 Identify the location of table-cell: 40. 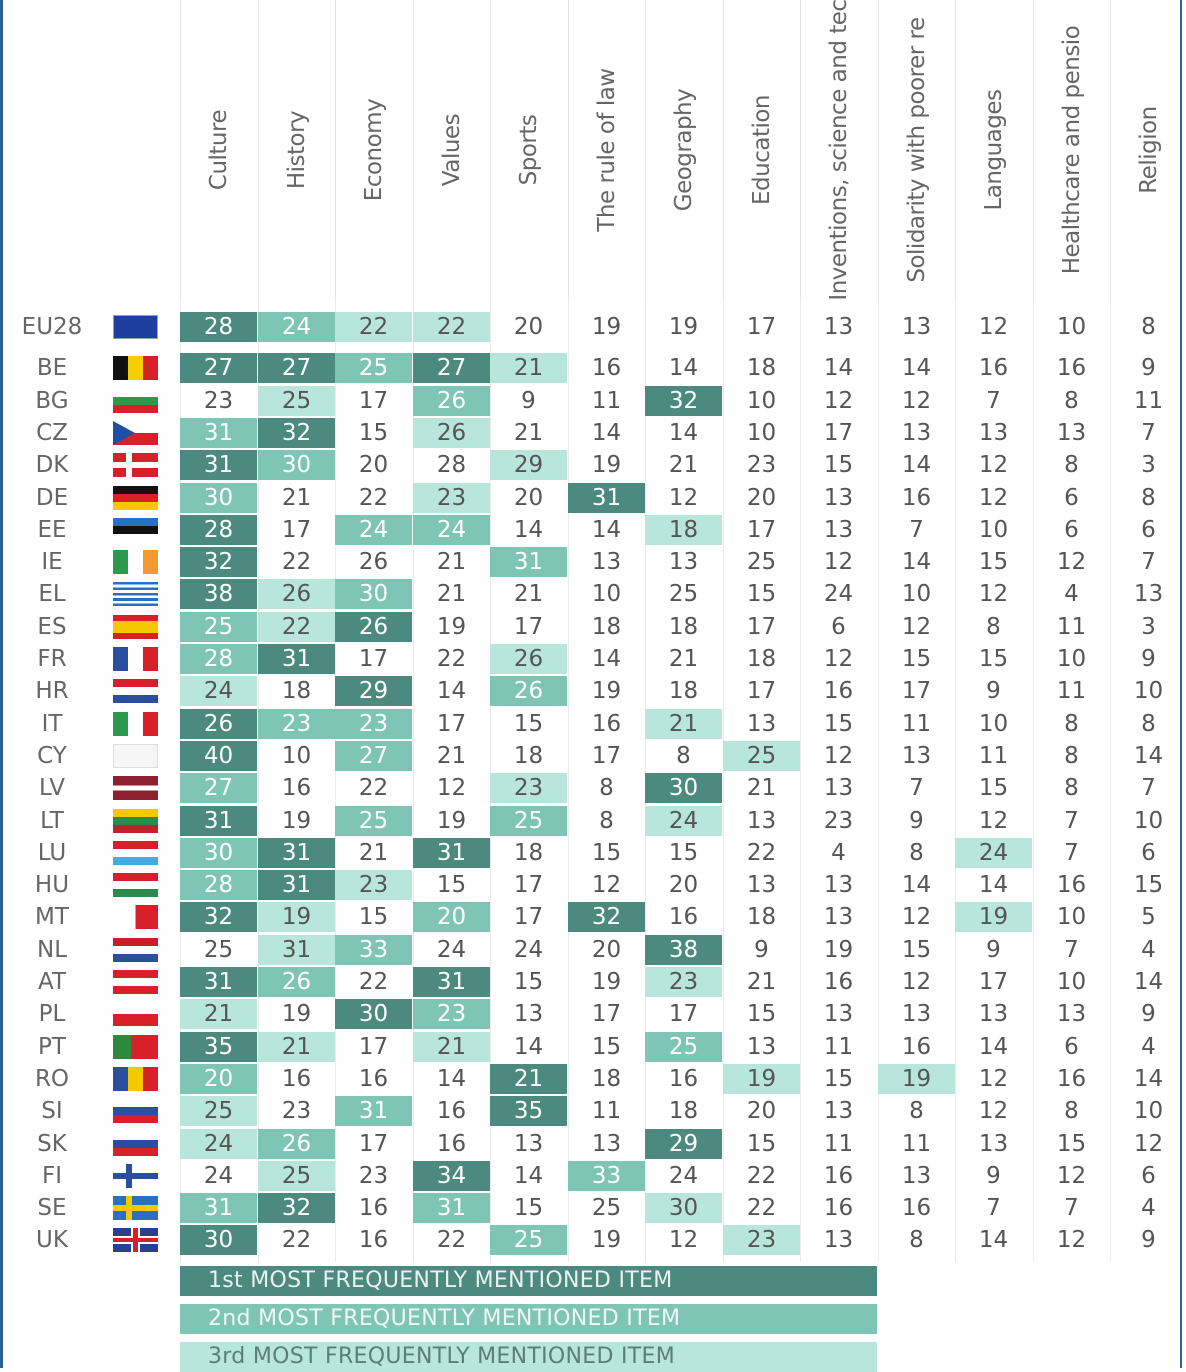
(218, 756).